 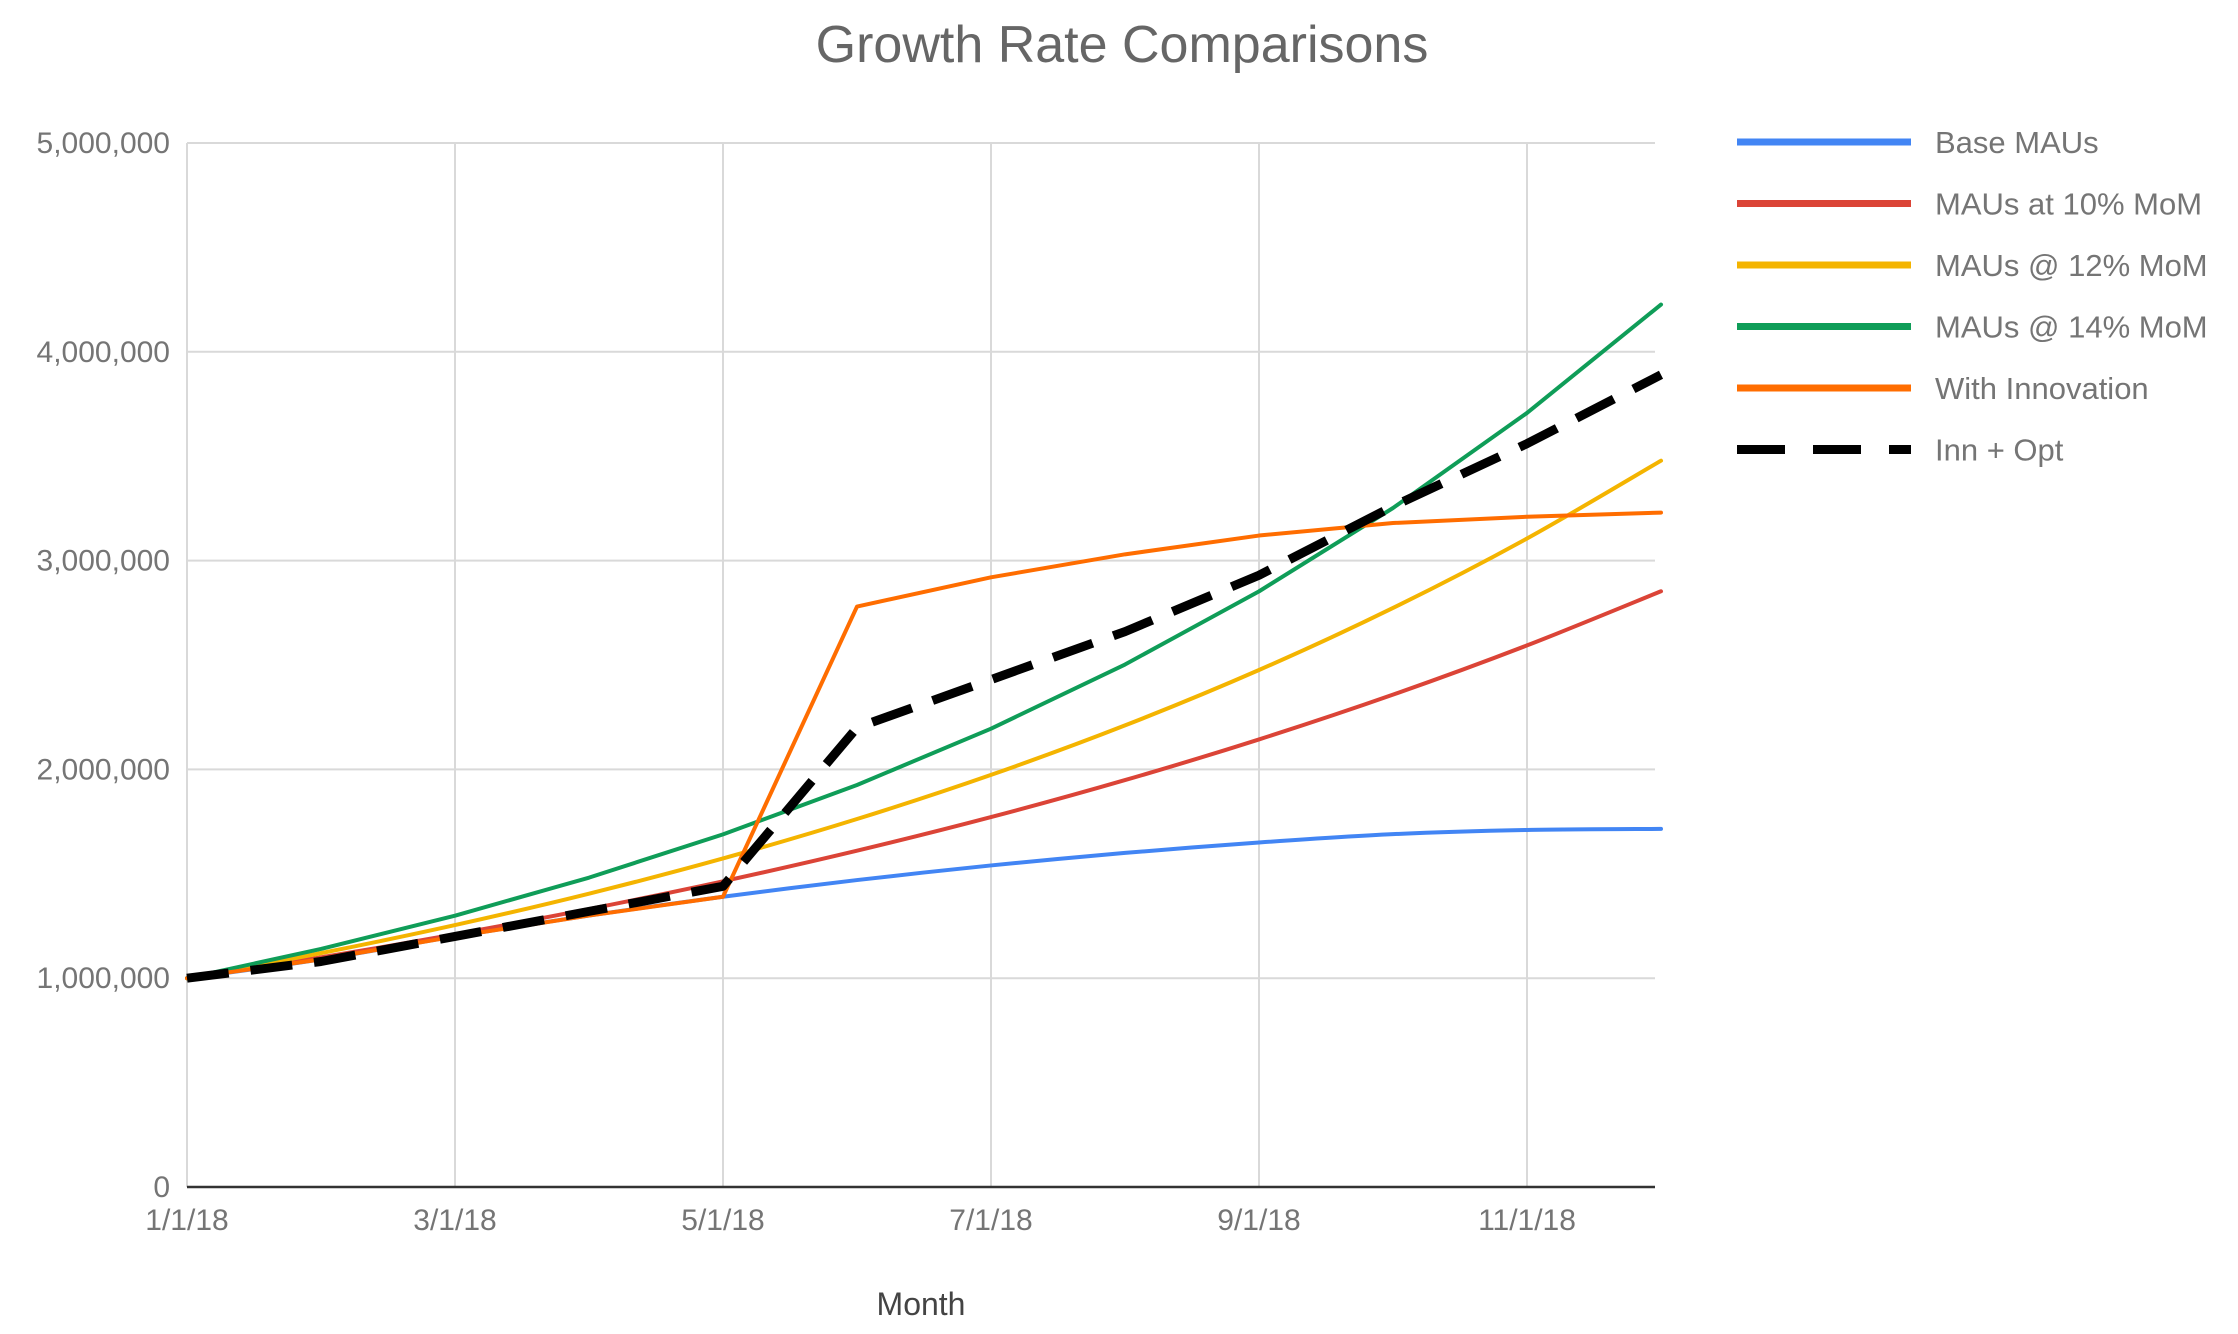 I want to click on legend-label-with-innovation: With Innovation, so click(x=2042, y=388).